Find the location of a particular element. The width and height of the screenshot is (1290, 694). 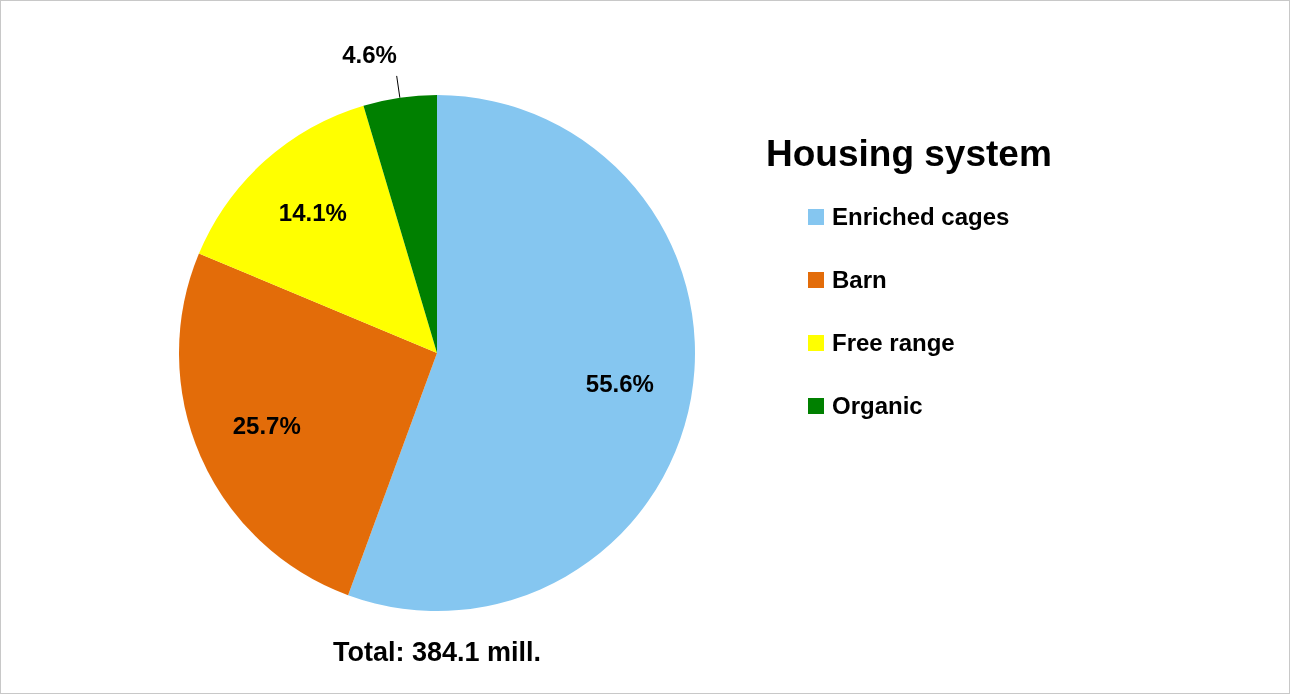

data-label: 14.1% is located at coordinates (312, 213).